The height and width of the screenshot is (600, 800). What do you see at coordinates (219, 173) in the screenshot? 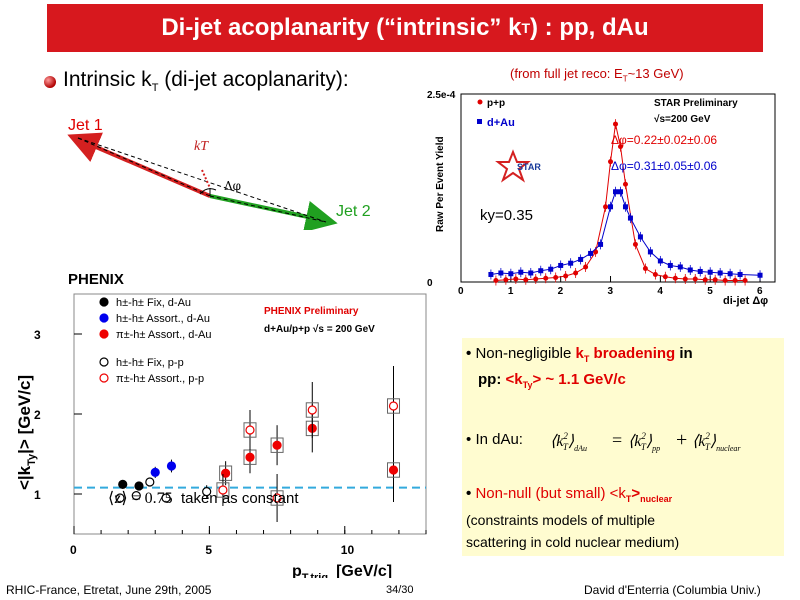
I see `jet-diagram: Jet 1 Jet 2 kT Δφ` at bounding box center [219, 173].